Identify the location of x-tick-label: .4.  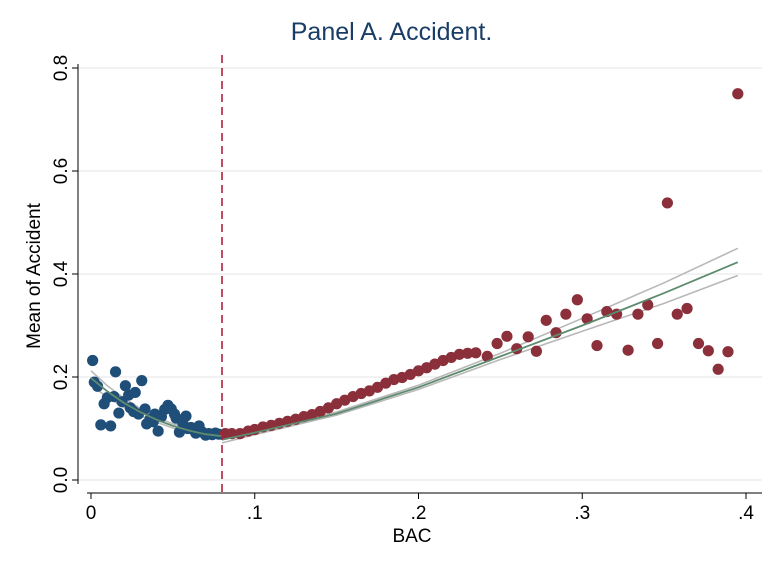
(746, 513).